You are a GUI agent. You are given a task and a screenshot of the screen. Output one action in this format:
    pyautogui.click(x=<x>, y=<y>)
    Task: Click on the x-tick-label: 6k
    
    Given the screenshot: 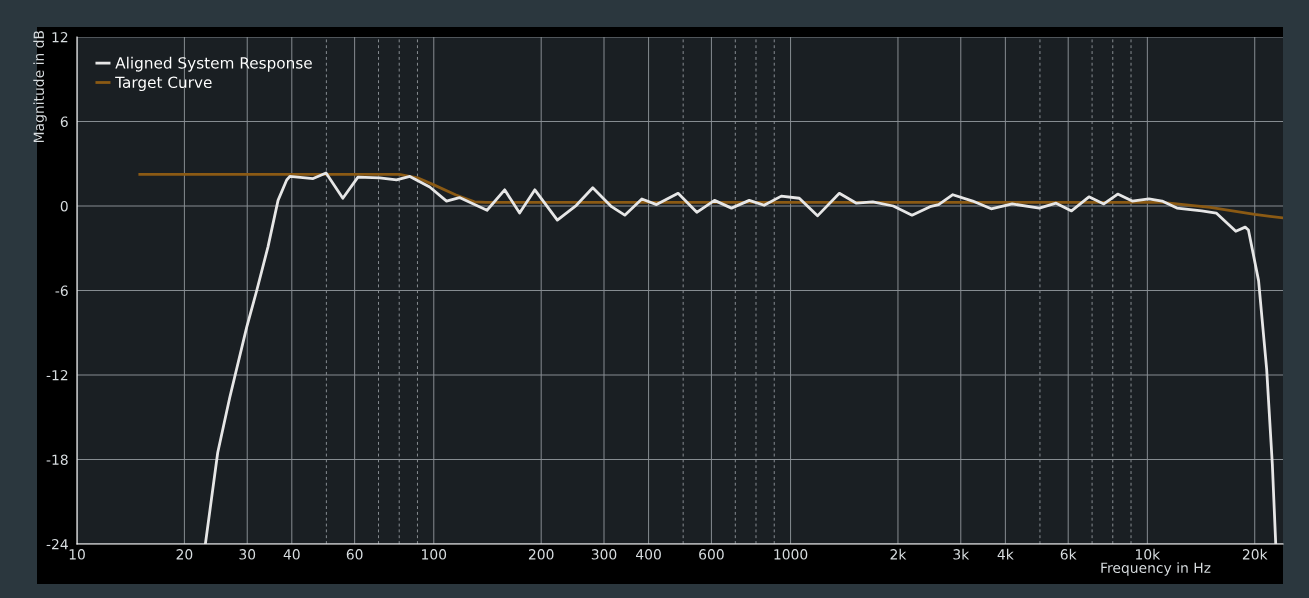 What is the action you would take?
    pyautogui.click(x=1068, y=554)
    